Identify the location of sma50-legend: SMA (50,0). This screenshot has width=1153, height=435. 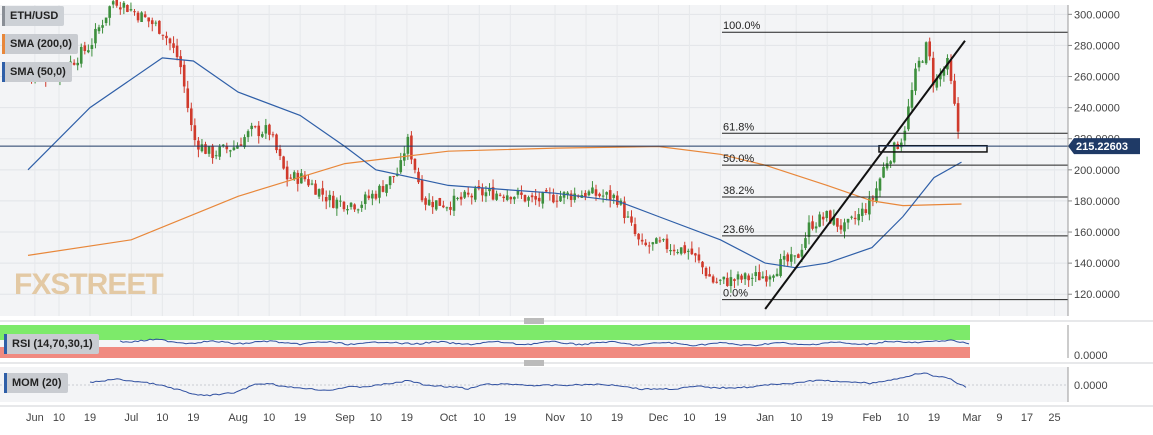
(37, 72).